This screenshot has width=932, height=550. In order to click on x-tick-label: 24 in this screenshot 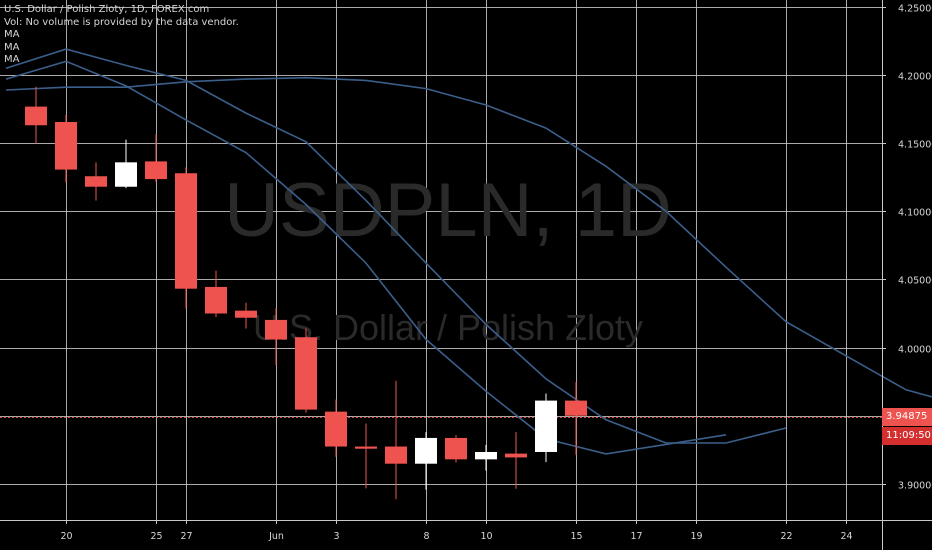, I will do `click(846, 536)`.